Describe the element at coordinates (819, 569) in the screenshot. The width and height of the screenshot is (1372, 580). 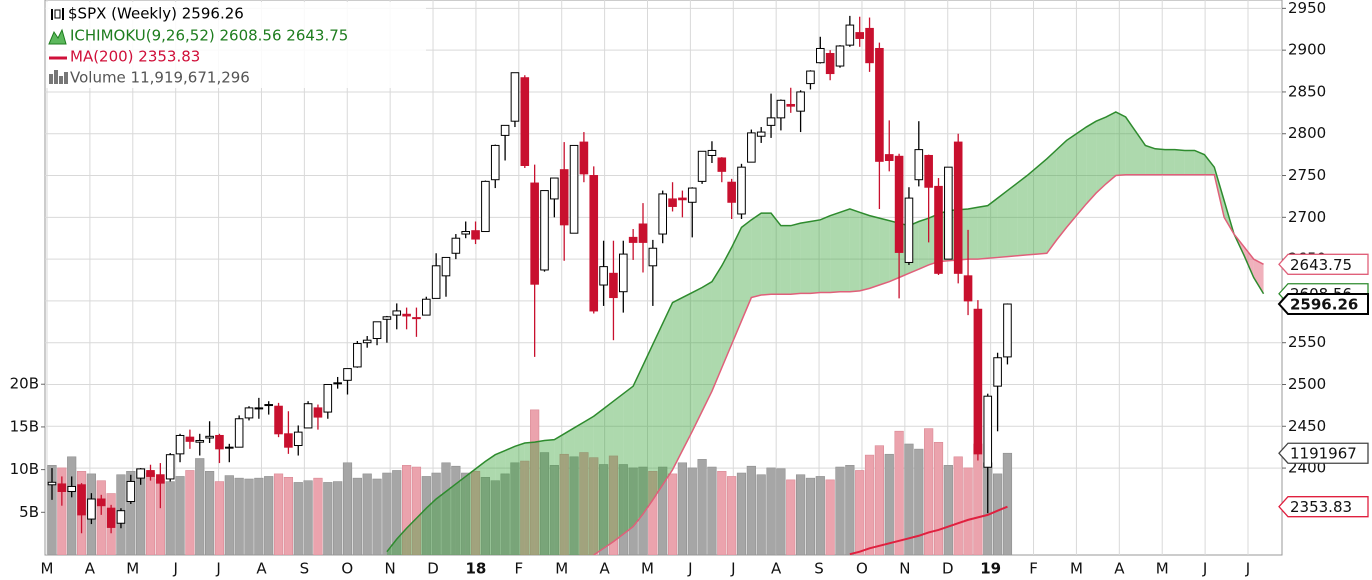
I see `x-tick-label: S` at that location.